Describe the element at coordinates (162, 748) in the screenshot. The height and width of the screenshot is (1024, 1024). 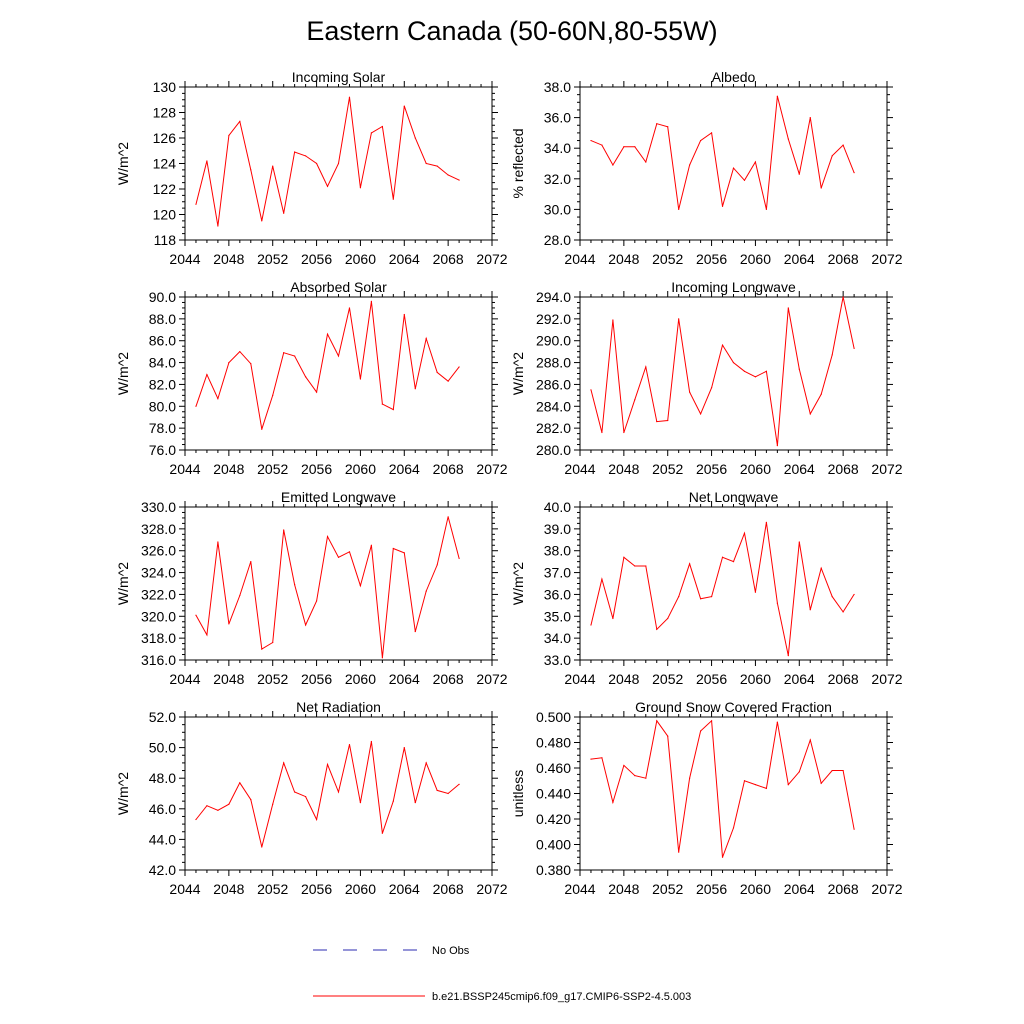
I see `y-tick-label: 50.0` at that location.